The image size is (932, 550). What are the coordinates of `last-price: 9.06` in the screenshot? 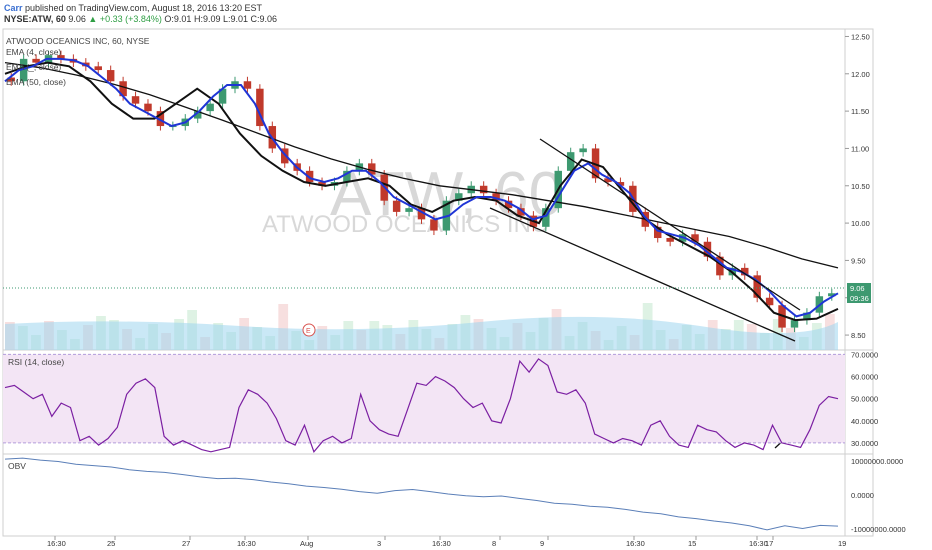 It's located at (77, 19).